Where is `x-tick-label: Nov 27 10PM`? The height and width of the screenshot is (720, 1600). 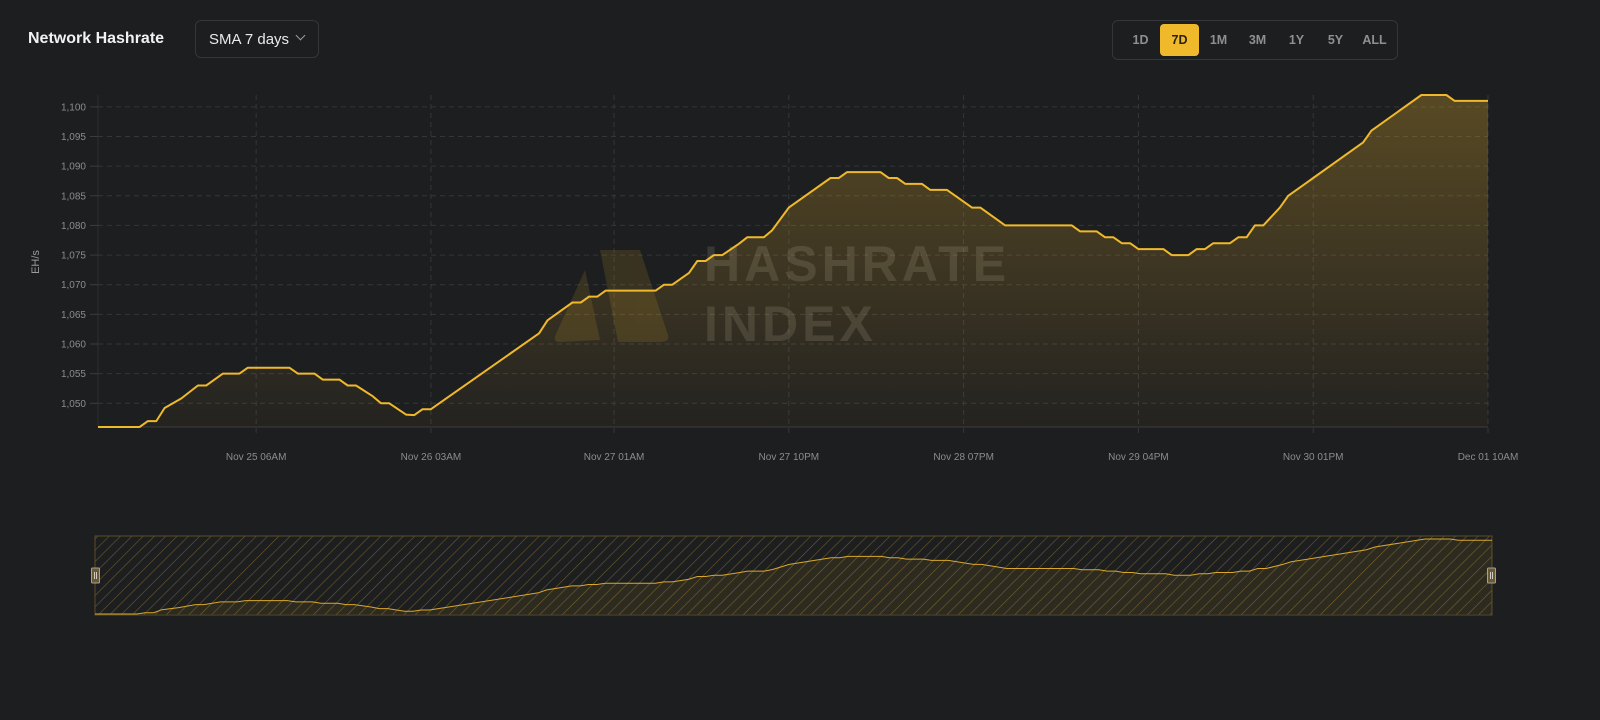 x-tick-label: Nov 27 10PM is located at coordinates (789, 457).